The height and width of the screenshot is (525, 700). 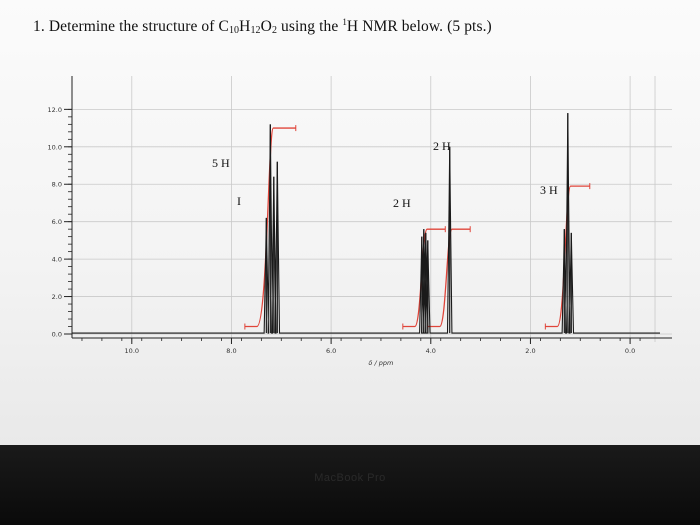 What do you see at coordinates (310, 26) in the screenshot?
I see `question-prompt-mid: using the` at bounding box center [310, 26].